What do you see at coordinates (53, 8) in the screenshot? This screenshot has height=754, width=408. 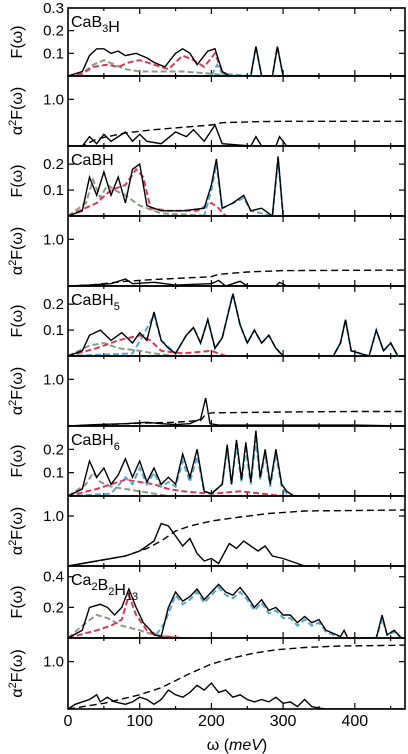 I see `y-tick-label-dos: 0.3` at bounding box center [53, 8].